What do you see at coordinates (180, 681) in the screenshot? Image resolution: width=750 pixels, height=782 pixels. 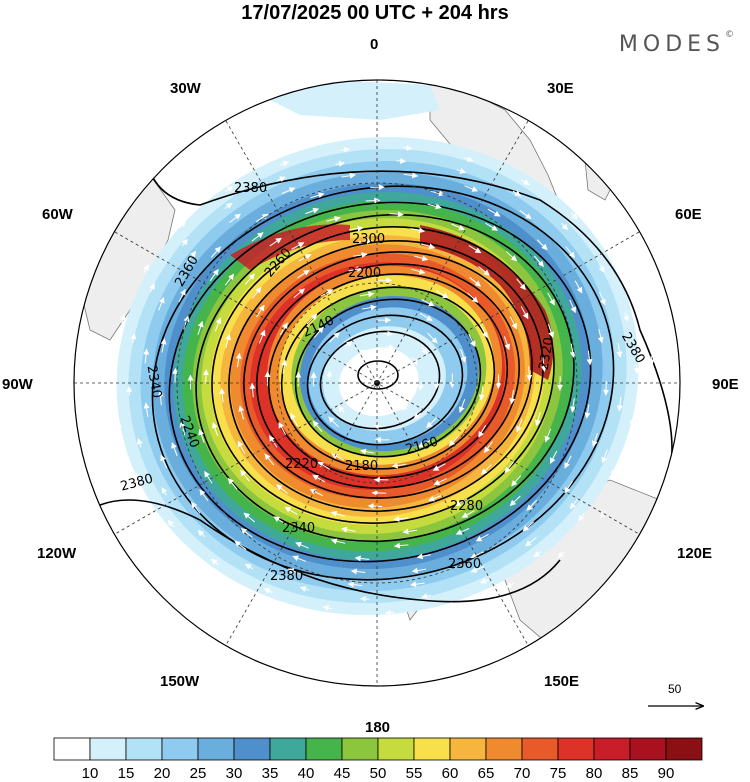 I see `lon-label-150w: 150W` at bounding box center [180, 681].